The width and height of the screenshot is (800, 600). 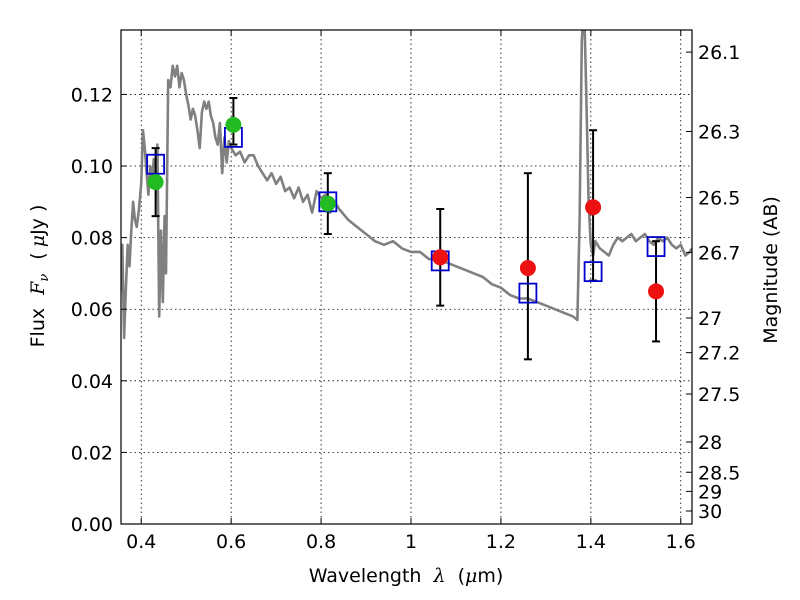 What do you see at coordinates (591, 542) in the screenshot?
I see `x-tick-label: 1.4` at bounding box center [591, 542].